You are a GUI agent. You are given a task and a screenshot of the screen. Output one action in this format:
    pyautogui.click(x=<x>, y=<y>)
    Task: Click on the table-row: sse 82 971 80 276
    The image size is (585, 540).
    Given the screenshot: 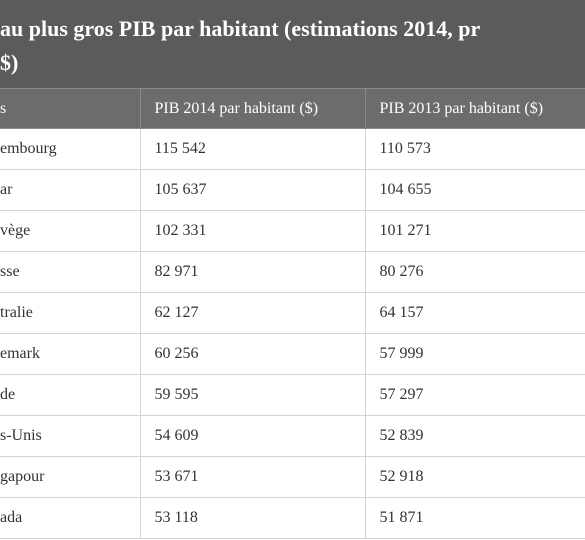 What is the action you would take?
    pyautogui.click(x=292, y=272)
    